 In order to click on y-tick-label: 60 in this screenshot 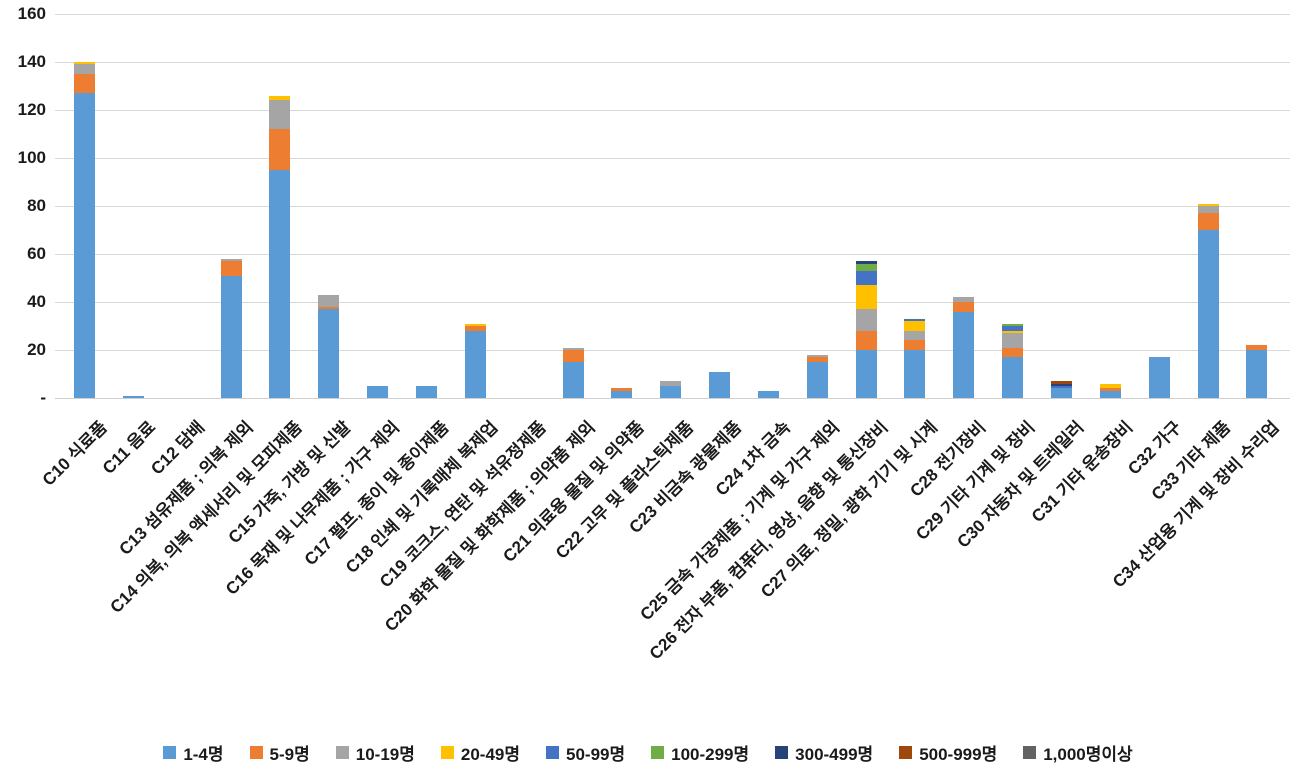, I will do `click(36, 253)`.